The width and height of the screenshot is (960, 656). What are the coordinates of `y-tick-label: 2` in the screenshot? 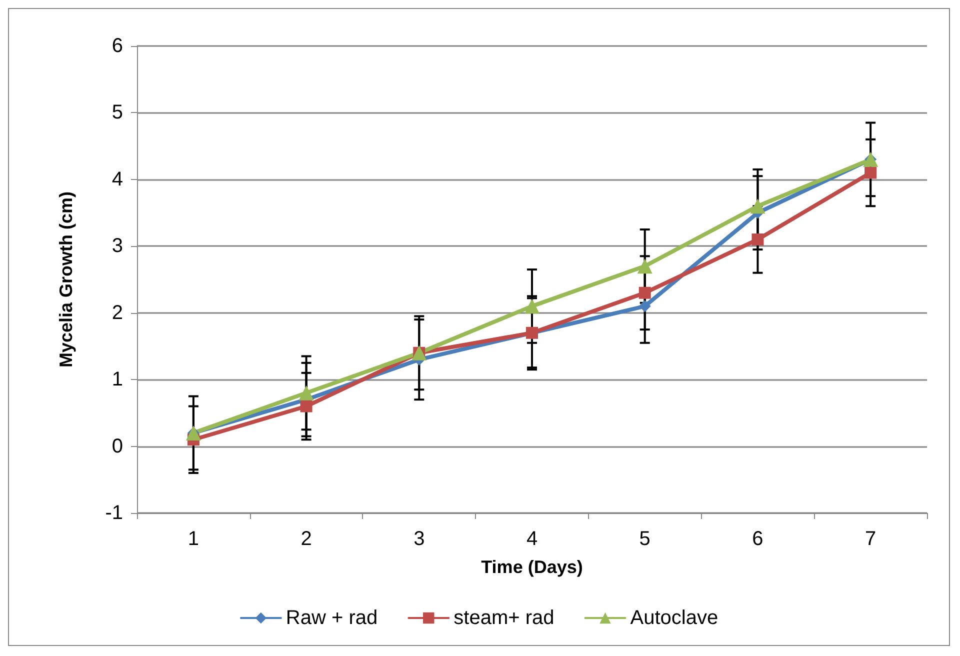 It's located at (117, 313).